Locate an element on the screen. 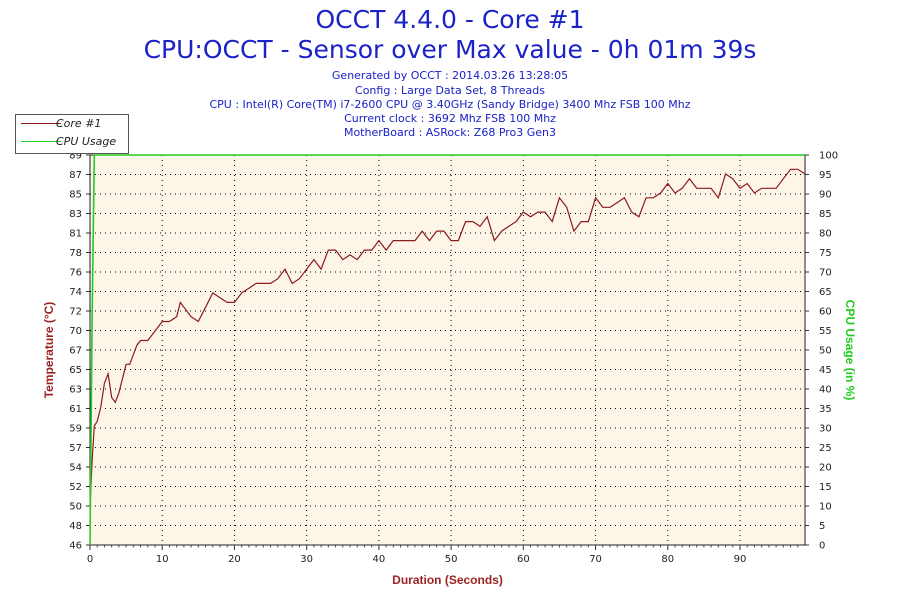 The height and width of the screenshot is (600, 900). y2-tick-label: 10 is located at coordinates (825, 507).